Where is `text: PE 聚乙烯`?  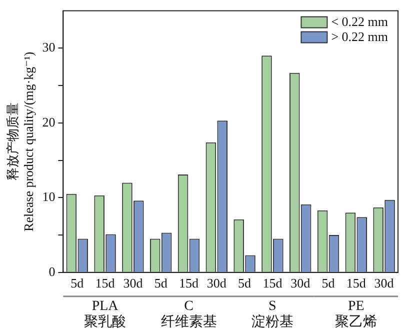
text: PE 聚乙烯 is located at coordinates (356, 314).